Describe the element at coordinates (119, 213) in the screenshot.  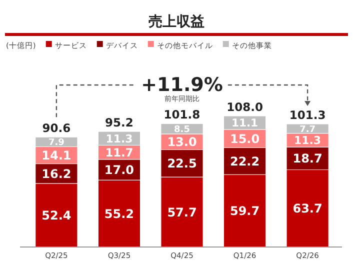
I see `data-label: 55.2` at that location.